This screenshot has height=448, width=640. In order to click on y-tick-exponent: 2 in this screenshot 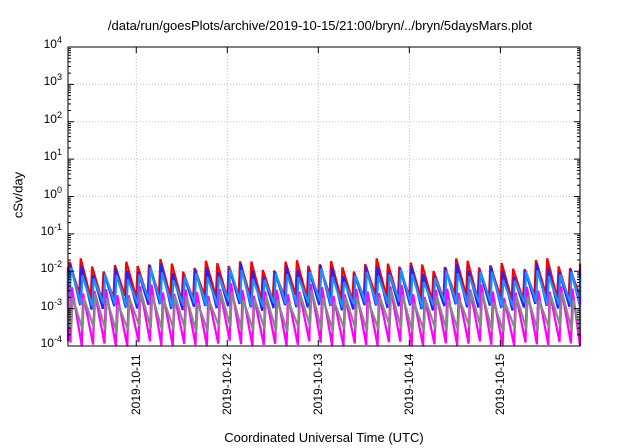, I will do `click(59, 114)`.